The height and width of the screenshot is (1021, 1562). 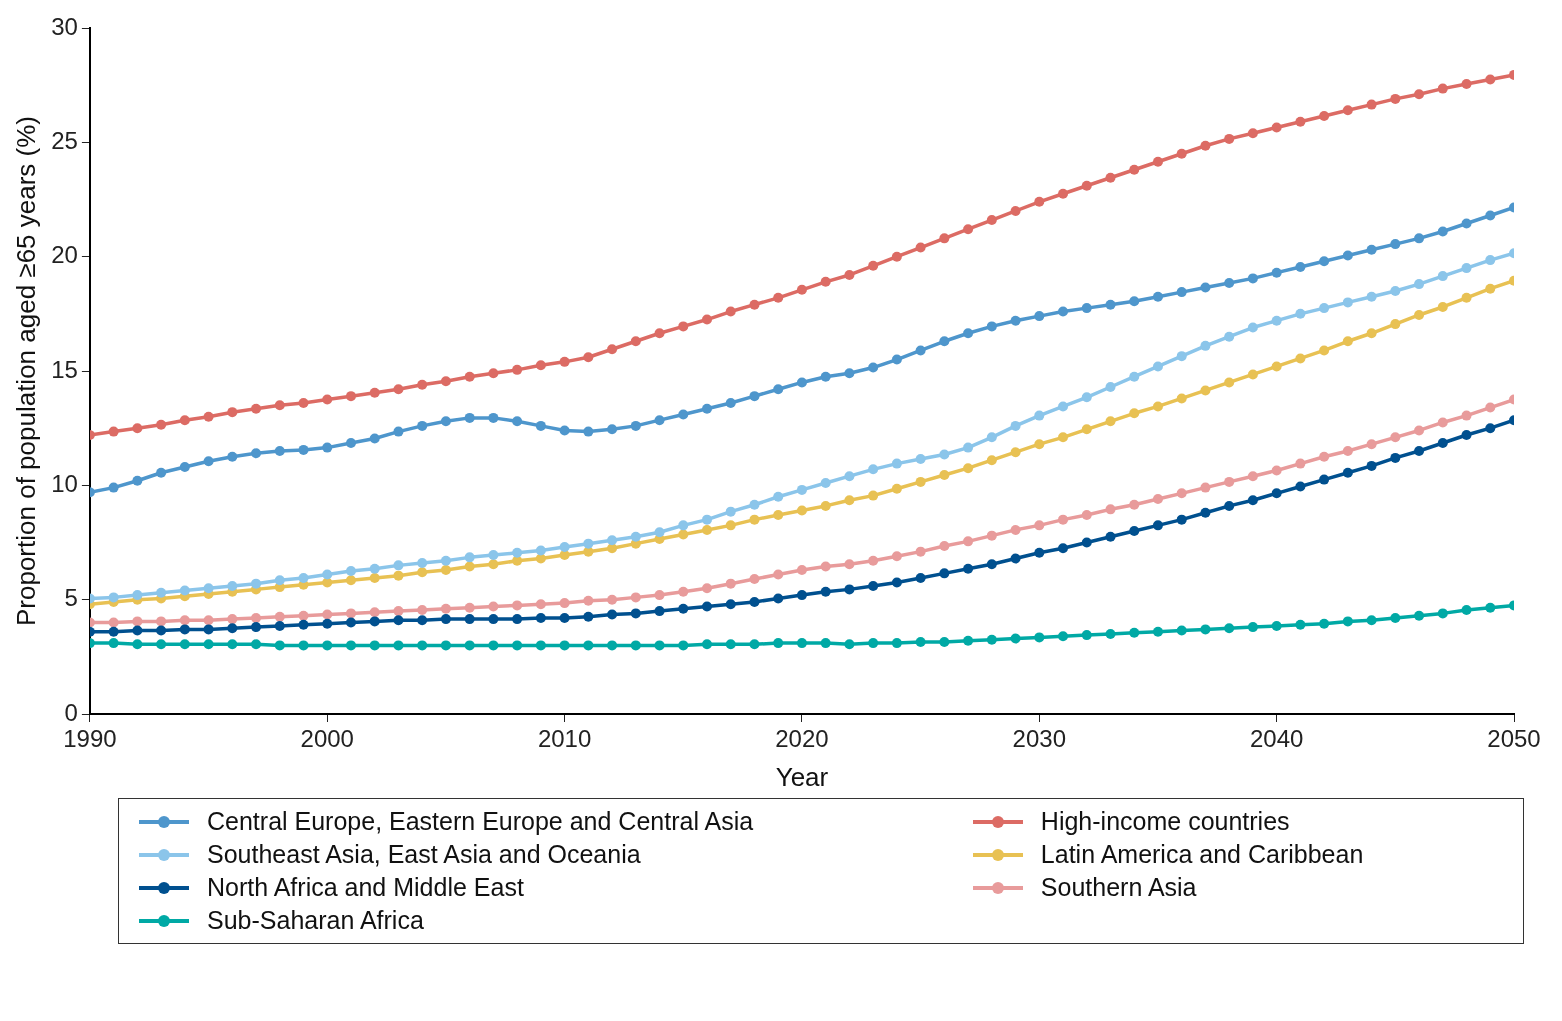 What do you see at coordinates (327, 739) in the screenshot?
I see `x-tick-label: 2000` at bounding box center [327, 739].